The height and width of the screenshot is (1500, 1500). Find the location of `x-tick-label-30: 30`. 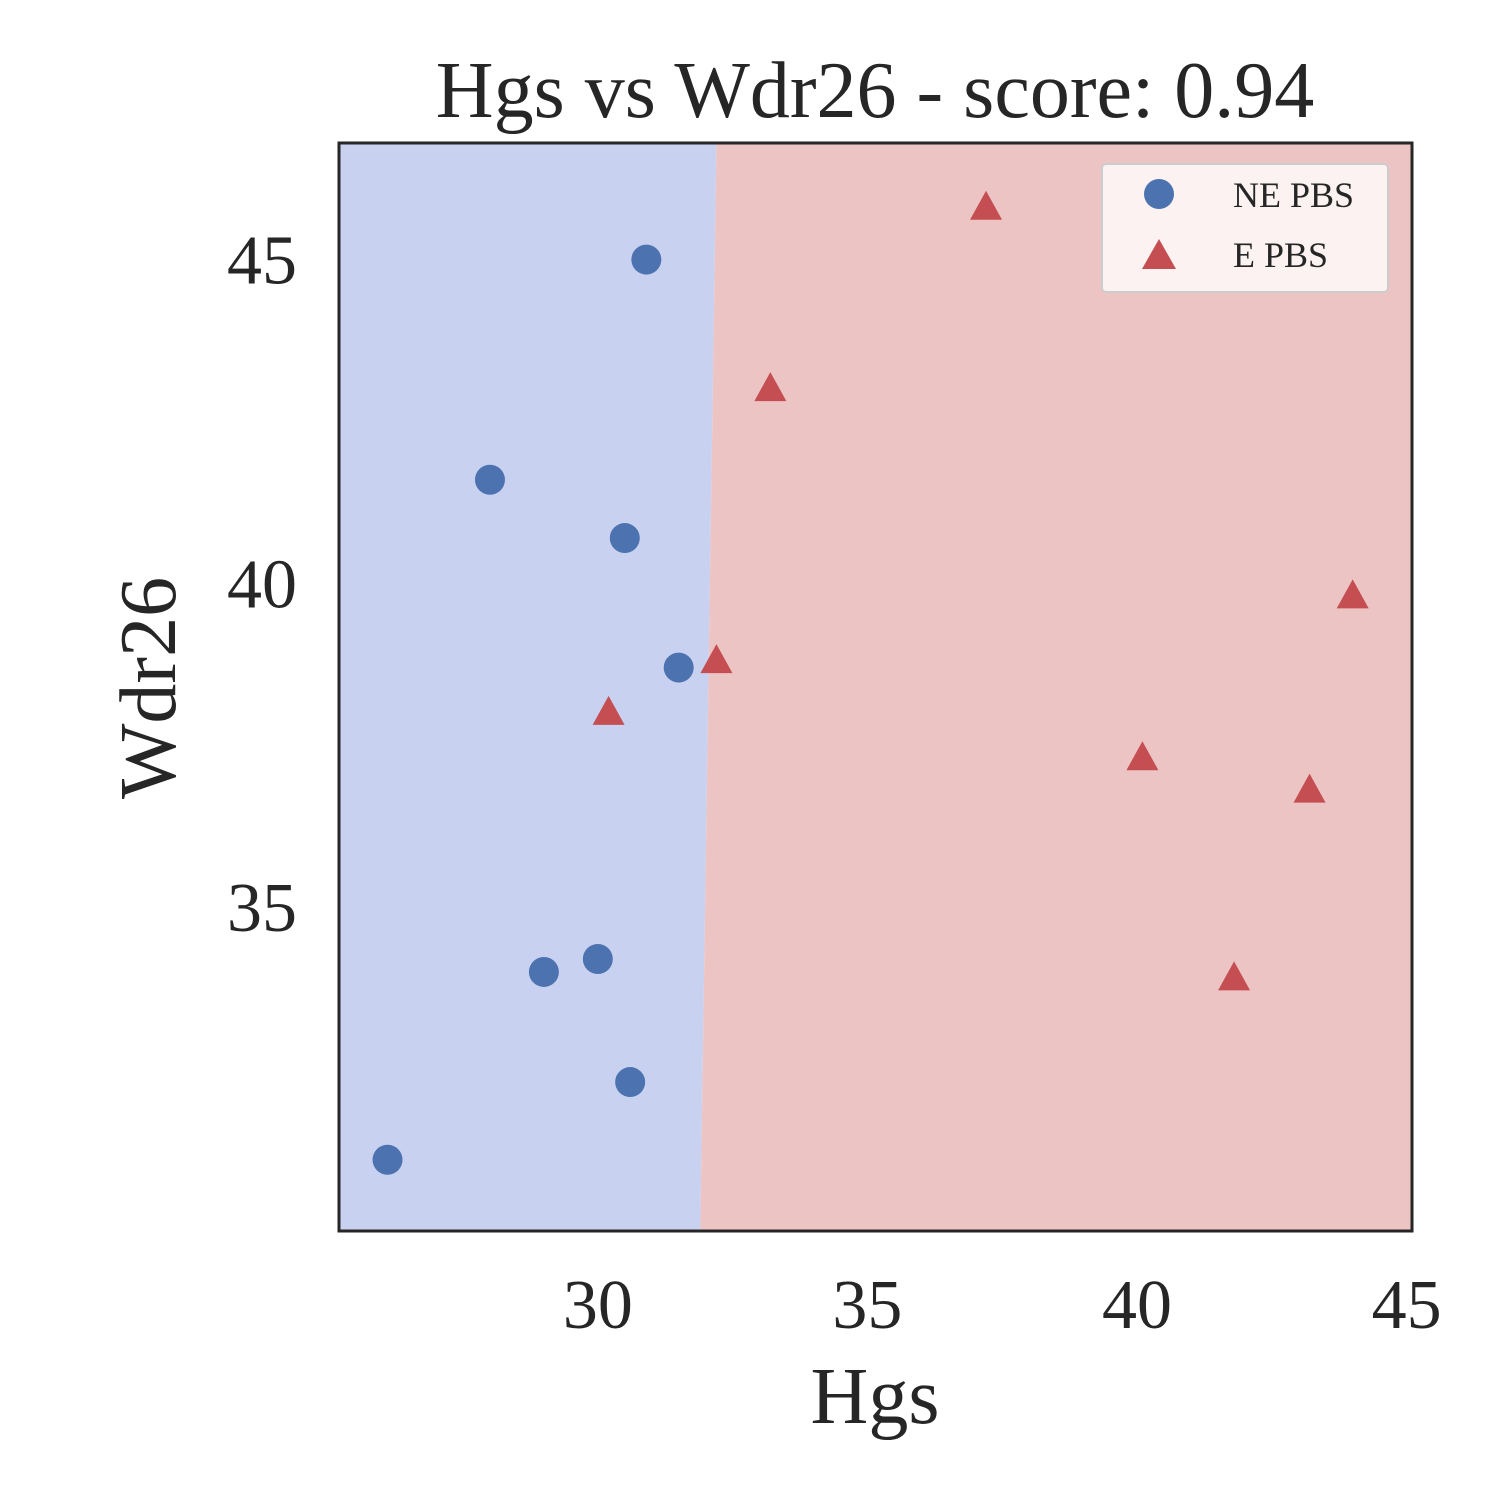

x-tick-label-30: 30 is located at coordinates (598, 1305).